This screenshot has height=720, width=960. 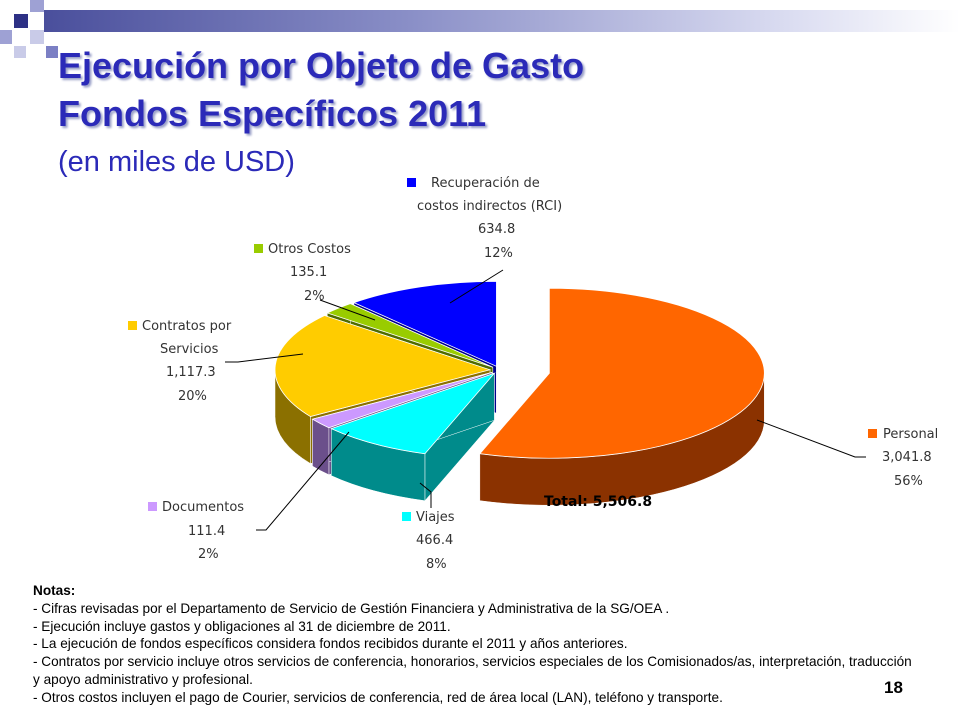 What do you see at coordinates (893, 687) in the screenshot?
I see `page-number: 18` at bounding box center [893, 687].